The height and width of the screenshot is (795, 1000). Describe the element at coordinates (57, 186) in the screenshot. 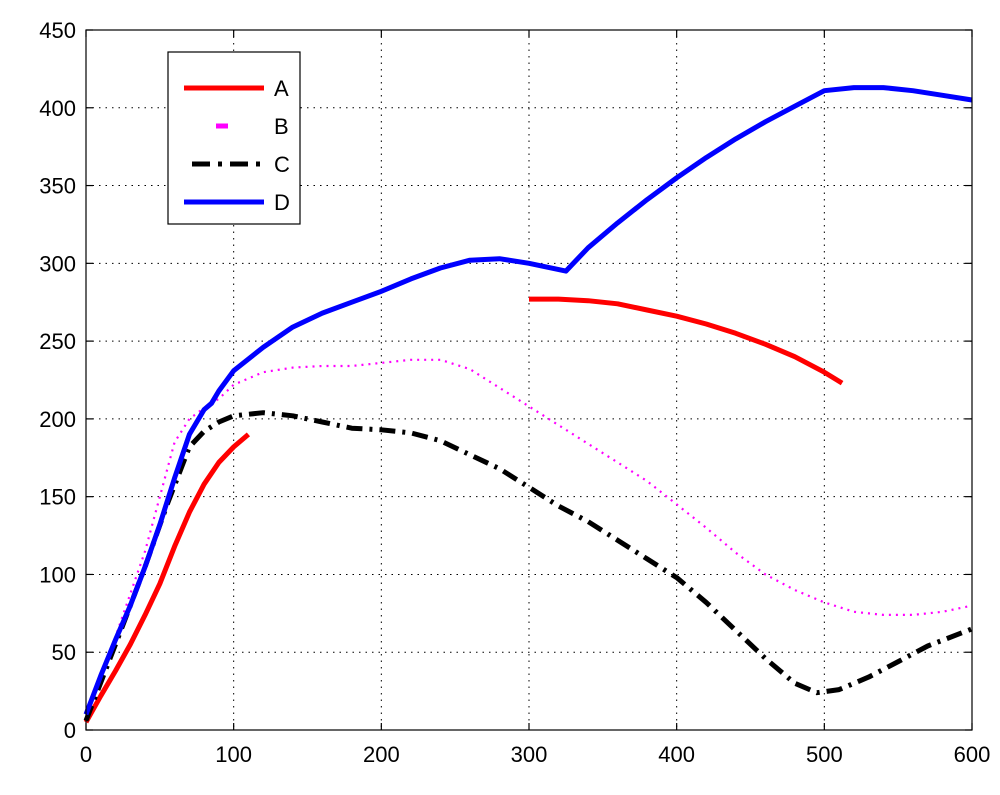

I see `y-tick-label: 350` at that location.